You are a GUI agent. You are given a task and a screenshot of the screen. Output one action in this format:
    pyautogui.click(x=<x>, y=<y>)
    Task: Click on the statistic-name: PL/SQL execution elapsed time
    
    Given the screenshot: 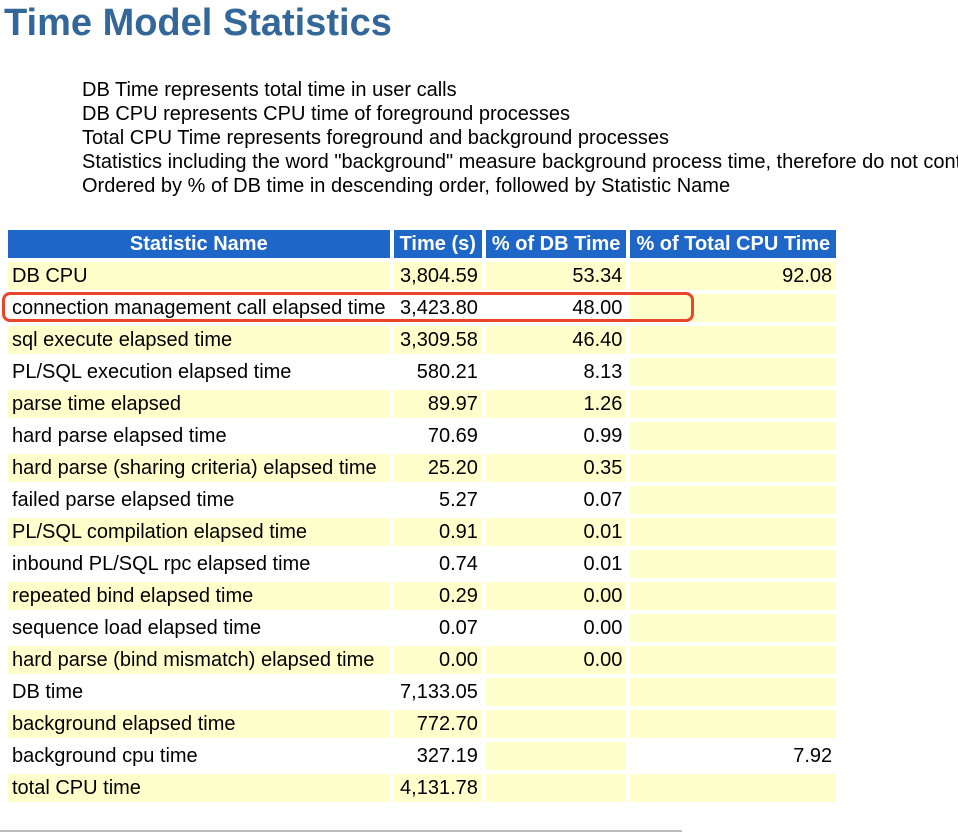 What is the action you would take?
    pyautogui.click(x=199, y=372)
    